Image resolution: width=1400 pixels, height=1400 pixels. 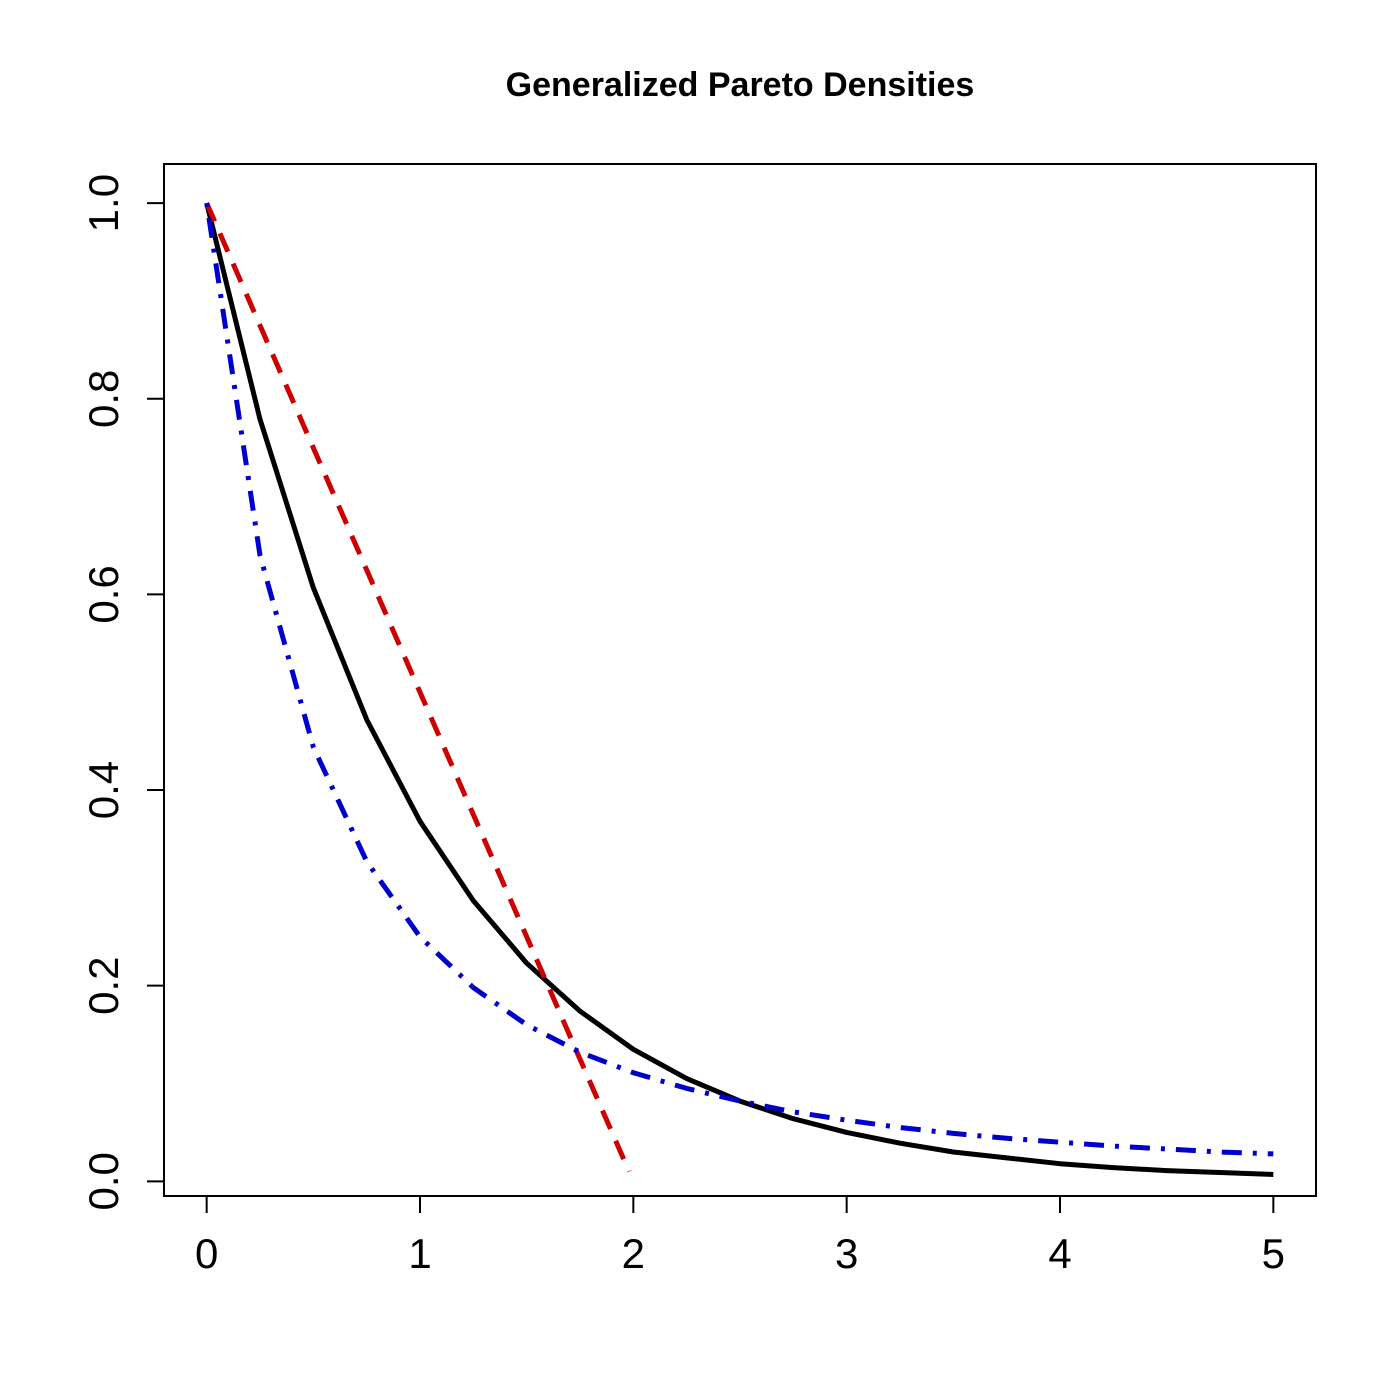 What do you see at coordinates (103, 790) in the screenshot?
I see `y-tick-label: 0.4` at bounding box center [103, 790].